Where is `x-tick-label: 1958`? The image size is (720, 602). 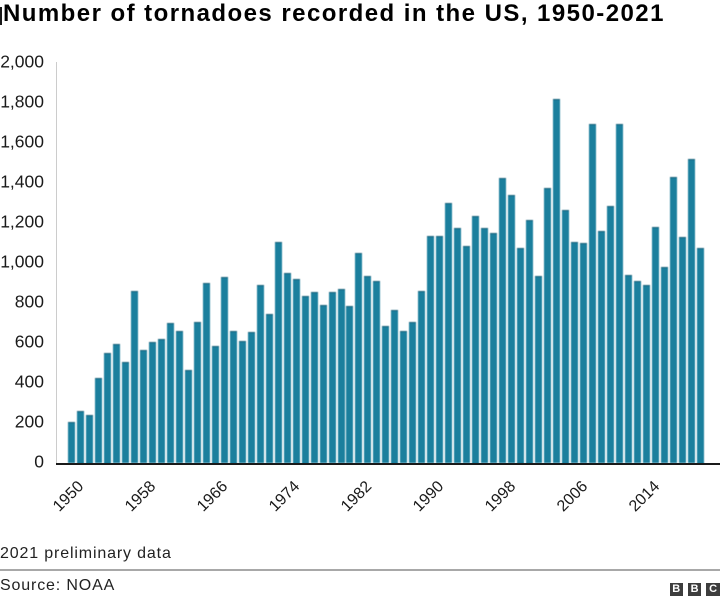
x-tick-label: 1958 is located at coordinates (141, 497).